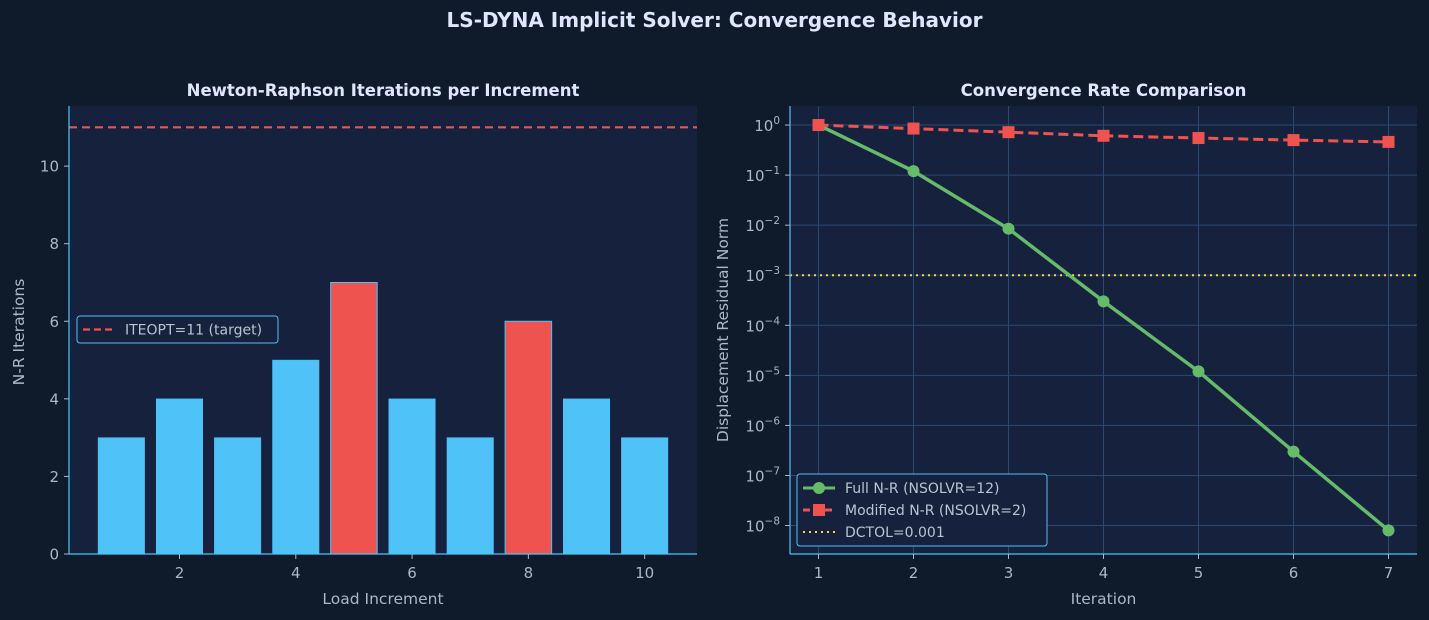  What do you see at coordinates (762, 425) in the screenshot?
I see `y-tick-label: 10⁻⁶` at bounding box center [762, 425].